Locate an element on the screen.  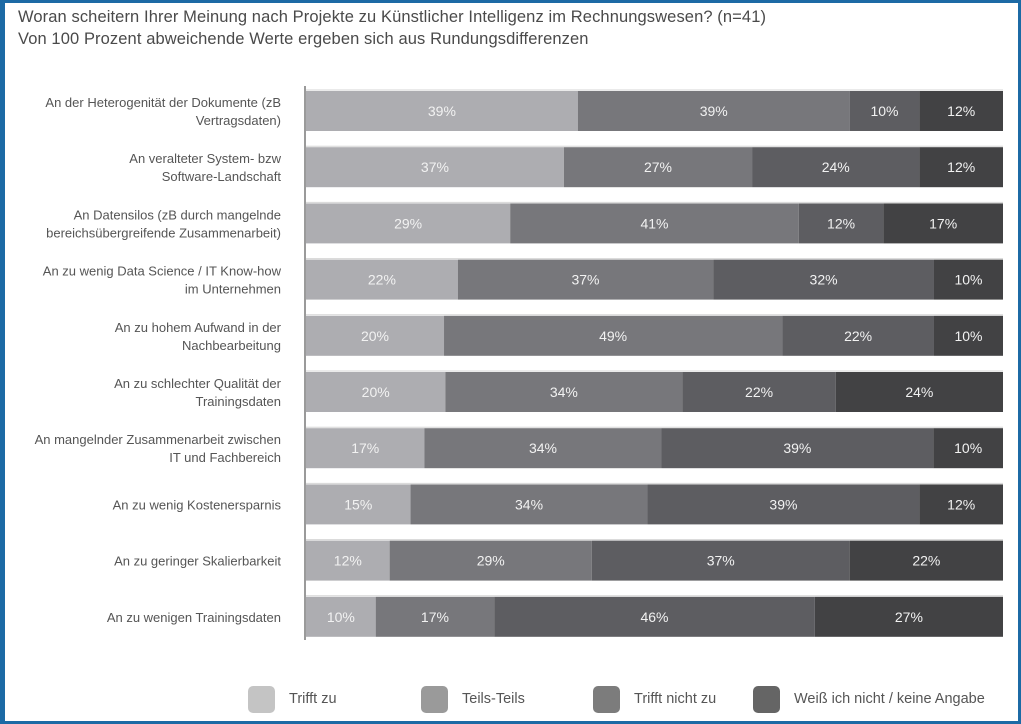
category-label-line: Nachbearbeitung is located at coordinates (231, 345).